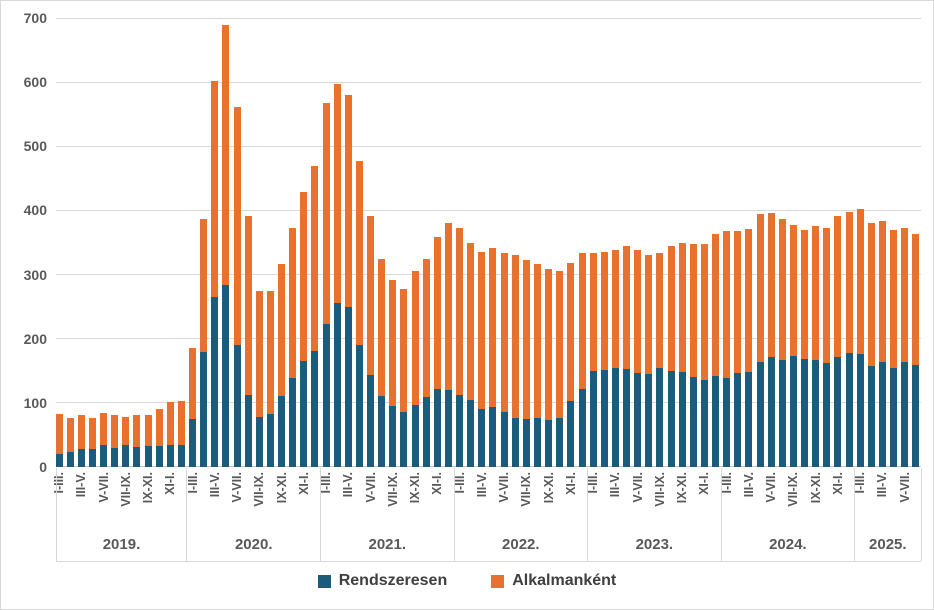 Image resolution: width=934 pixels, height=610 pixels. Describe the element at coordinates (888, 544) in the screenshot. I see `x-axis-year-label: 2025.` at that location.